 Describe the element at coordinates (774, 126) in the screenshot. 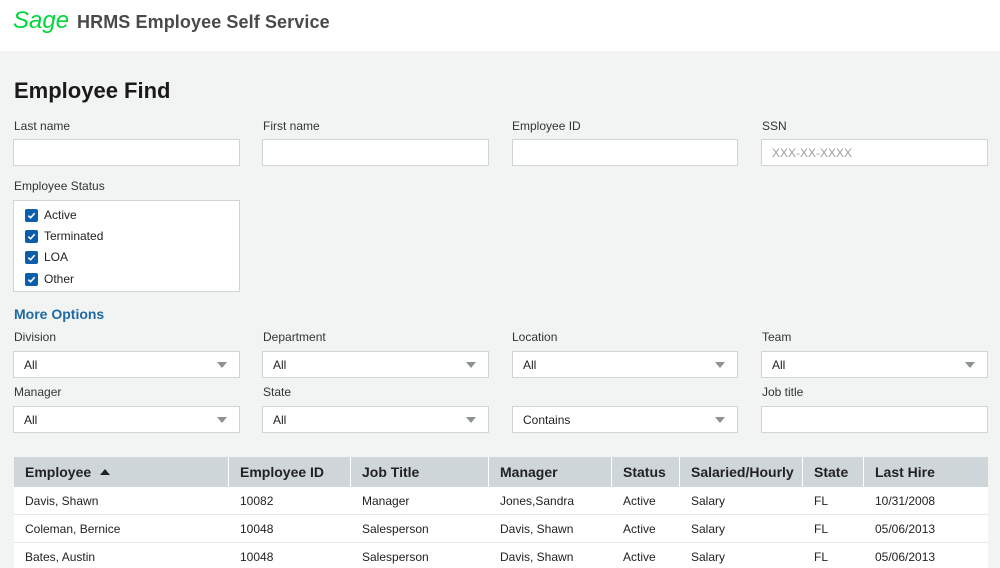

I see `ssn-label: SSN` at that location.